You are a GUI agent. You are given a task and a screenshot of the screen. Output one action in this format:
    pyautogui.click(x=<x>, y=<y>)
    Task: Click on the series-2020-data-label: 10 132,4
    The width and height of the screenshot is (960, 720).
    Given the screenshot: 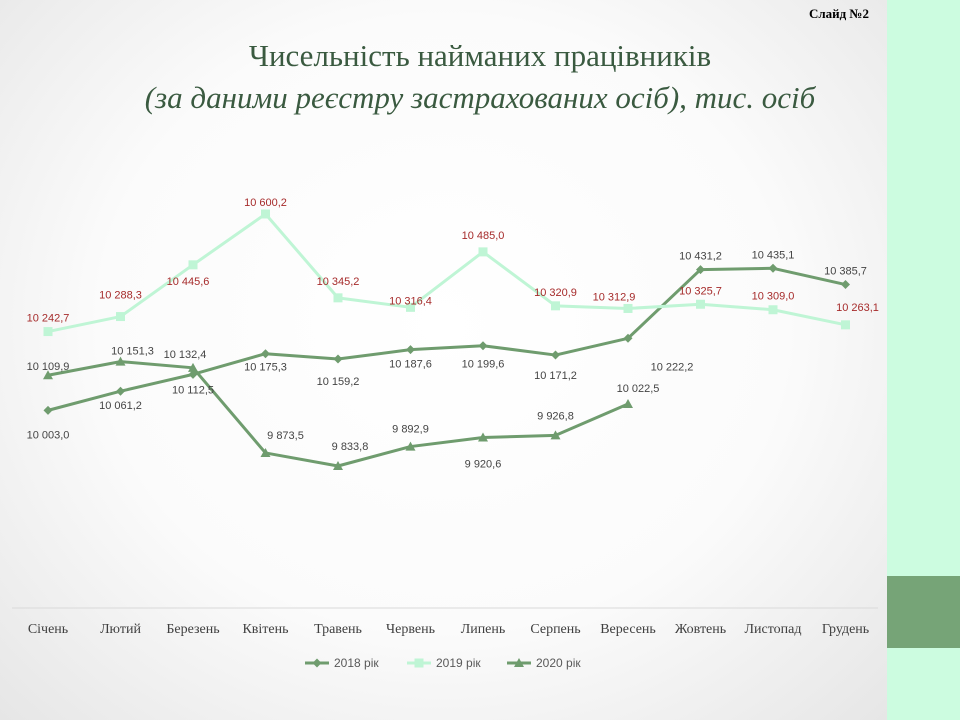 What is the action you would take?
    pyautogui.click(x=185, y=355)
    